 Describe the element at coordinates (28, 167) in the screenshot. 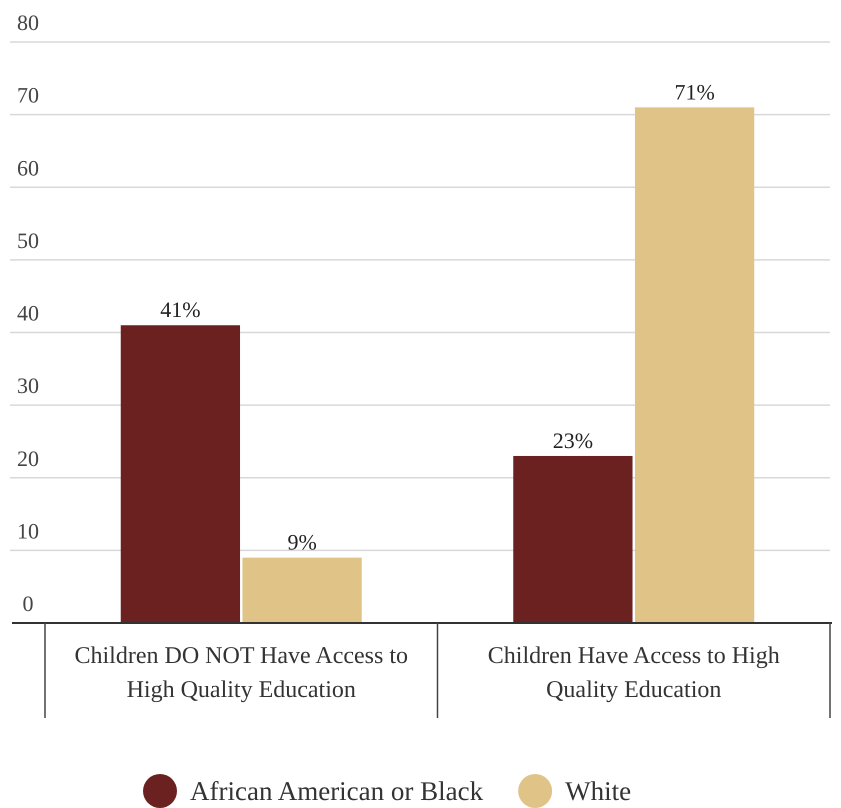

I see `y-tick-label: 60` at that location.